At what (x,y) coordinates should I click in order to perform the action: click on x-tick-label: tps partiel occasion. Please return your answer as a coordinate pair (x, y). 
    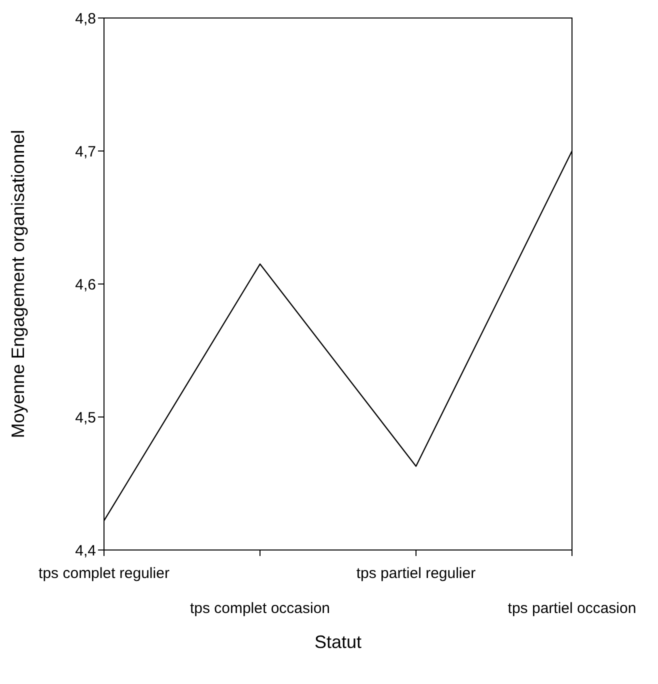
    Looking at the image, I should click on (572, 608).